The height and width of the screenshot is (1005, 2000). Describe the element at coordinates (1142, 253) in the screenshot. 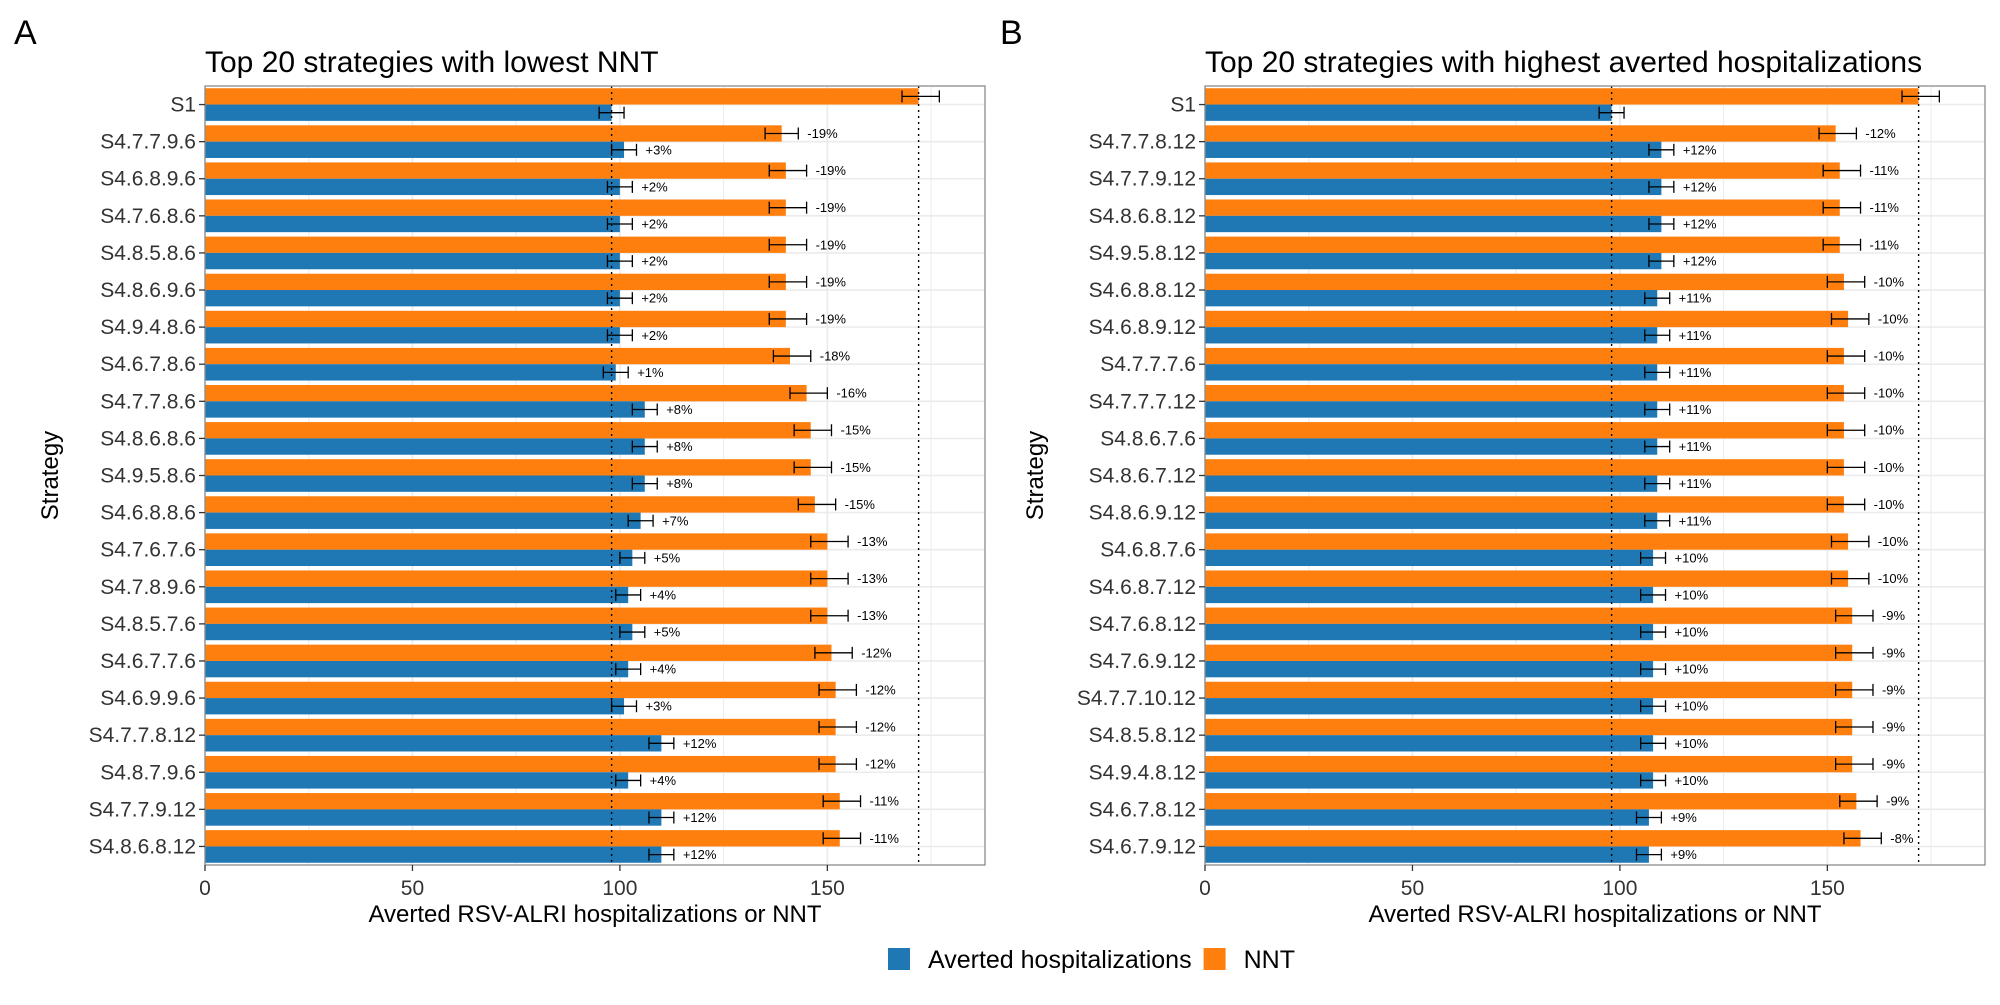

I see `y-tick-label: S4.9.5.8.12` at that location.